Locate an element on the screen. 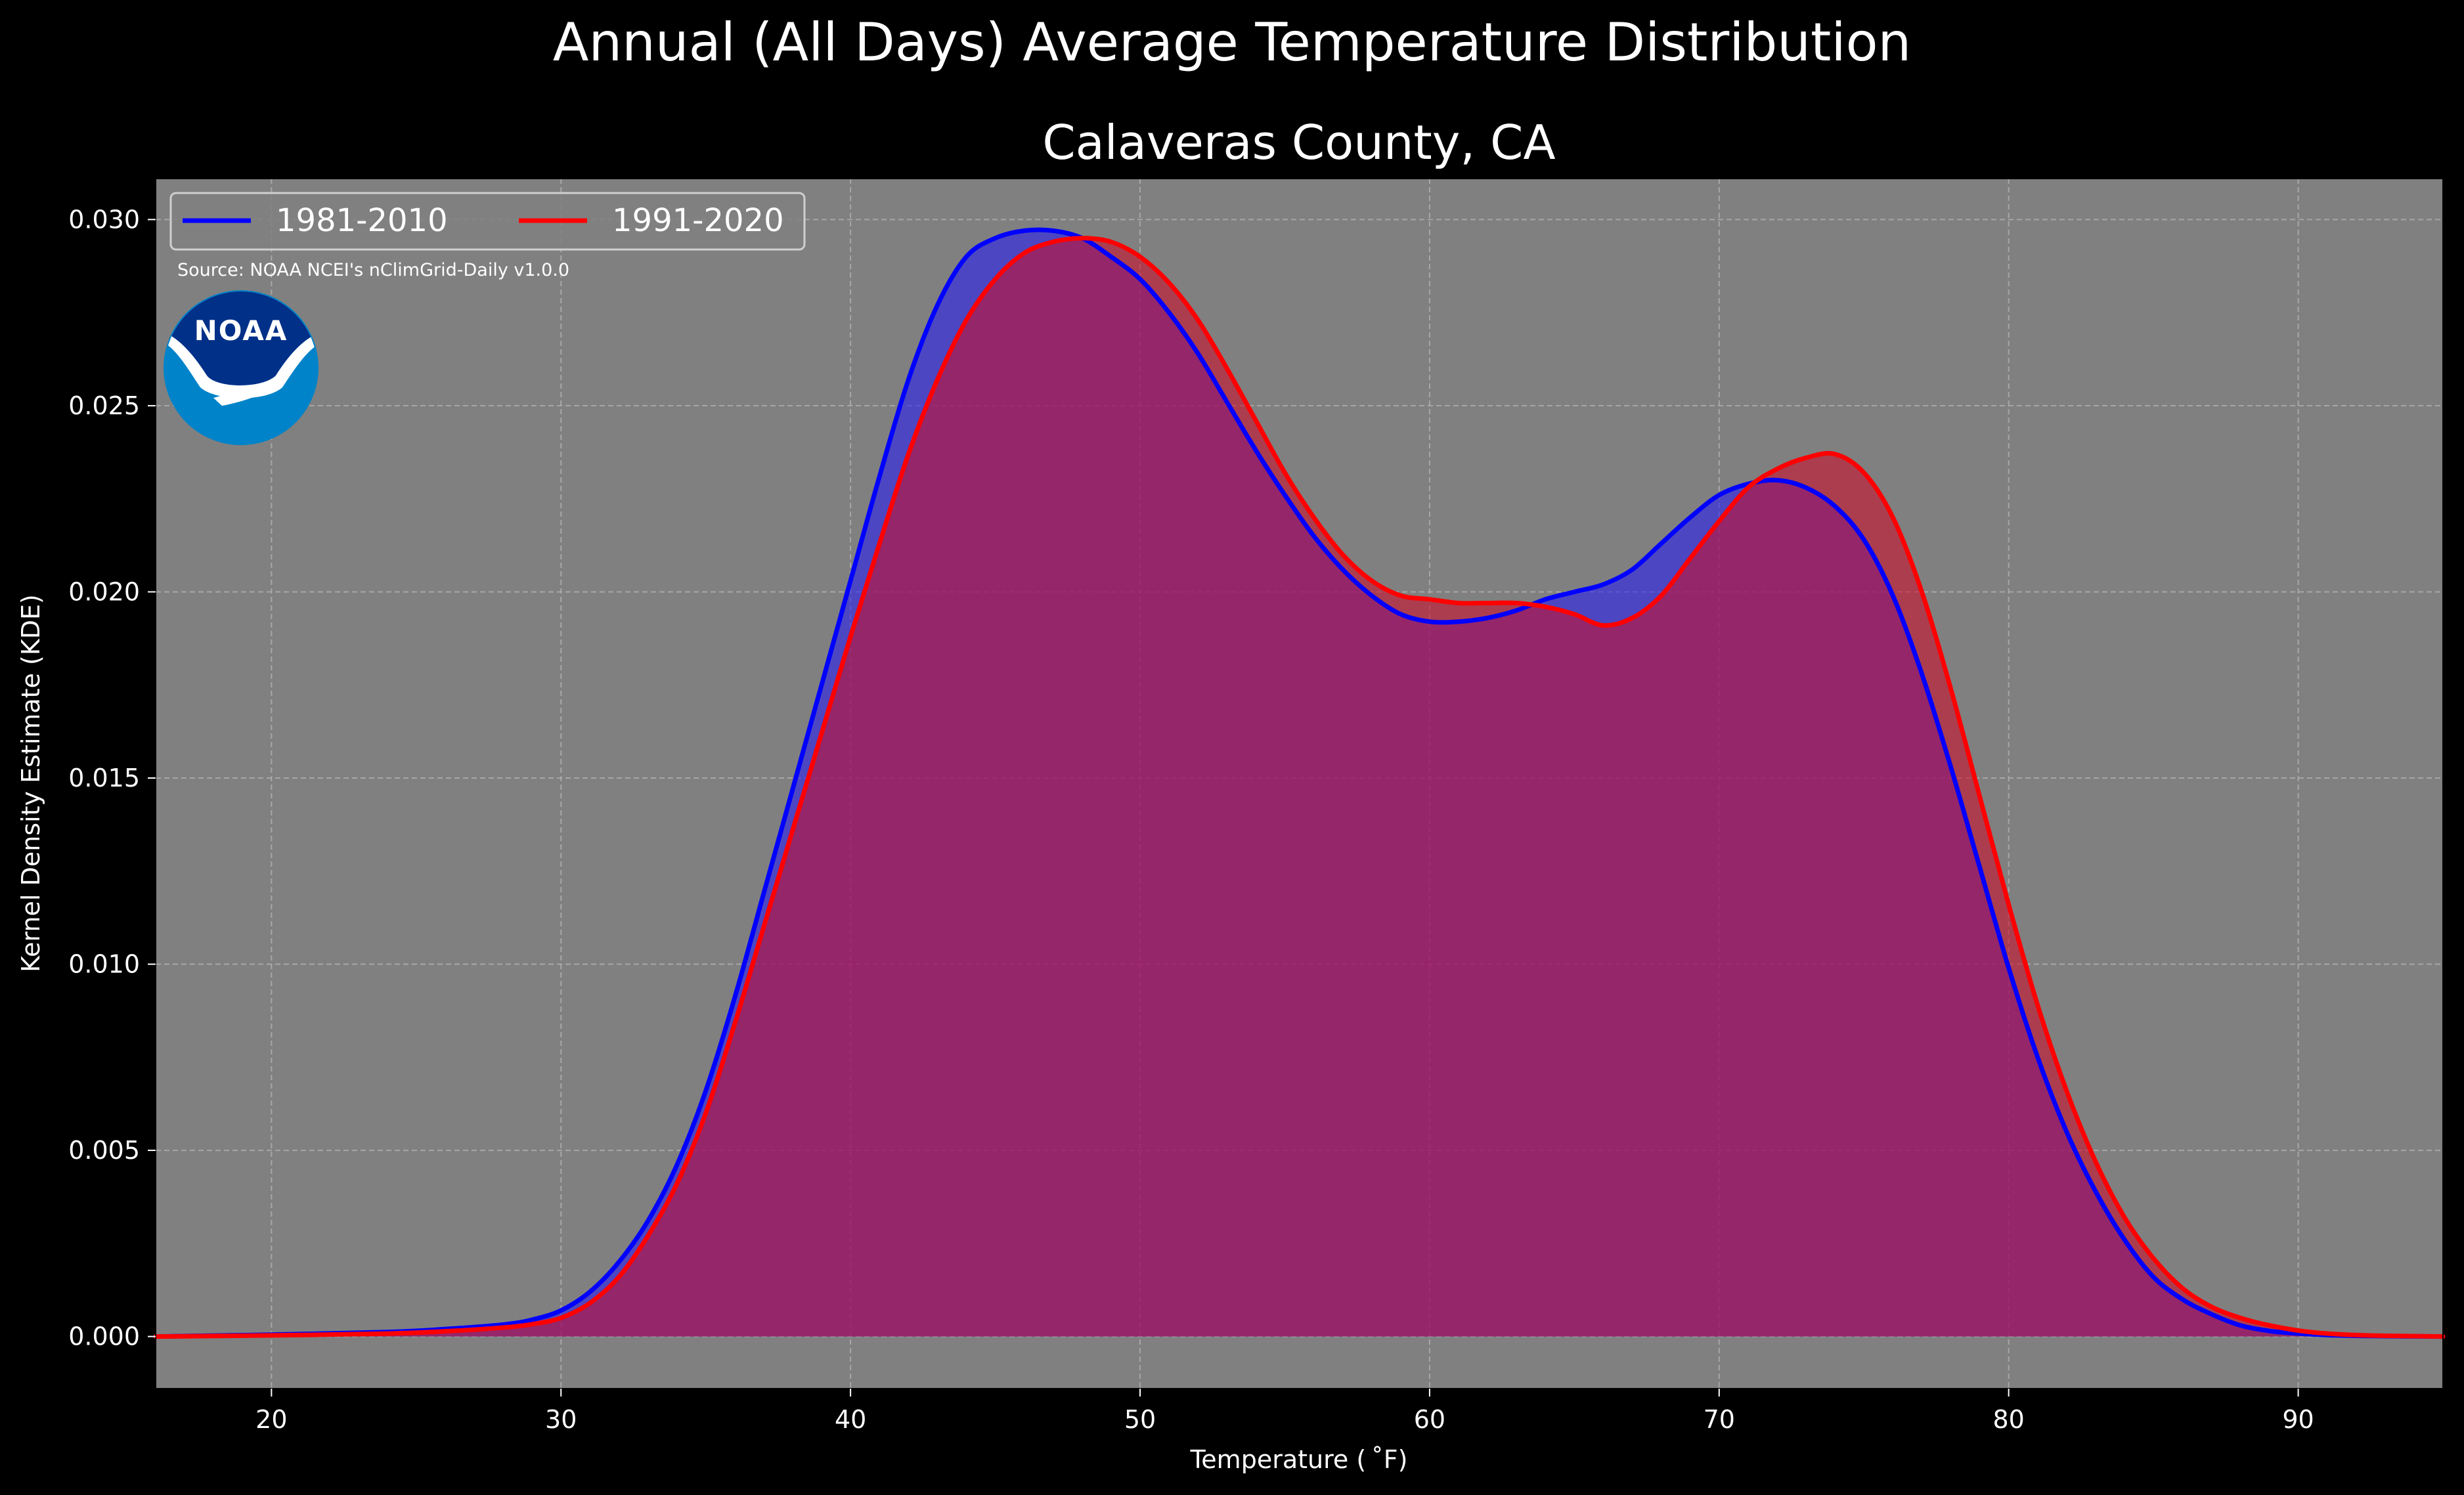 The height and width of the screenshot is (1495, 2464). noaa-logo-text: NOAA is located at coordinates (241, 330).